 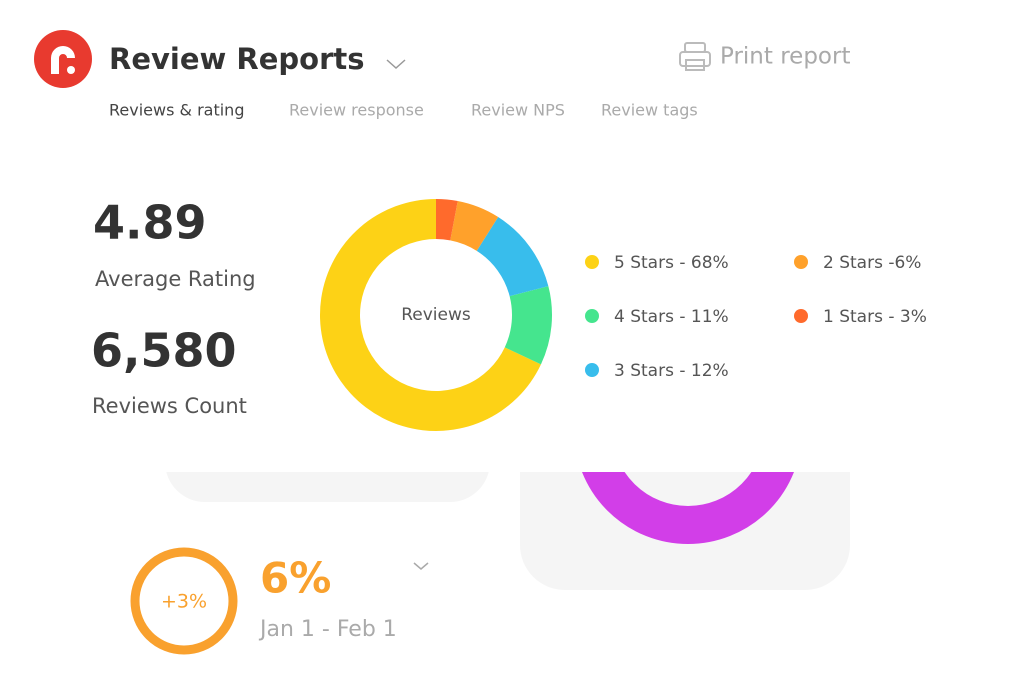 What do you see at coordinates (875, 317) in the screenshot?
I see `legend-label: 1 Stars - 3%` at bounding box center [875, 317].